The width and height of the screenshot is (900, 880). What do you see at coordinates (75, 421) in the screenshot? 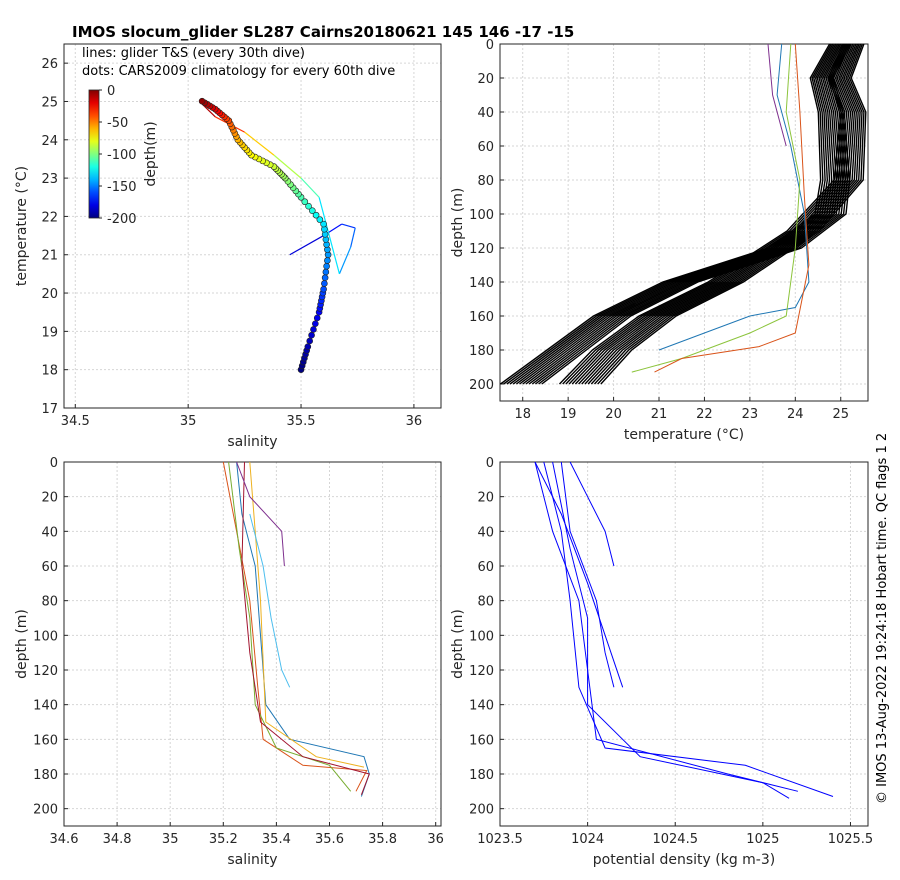
I see `x-tick-label: 34.5` at bounding box center [75, 421].